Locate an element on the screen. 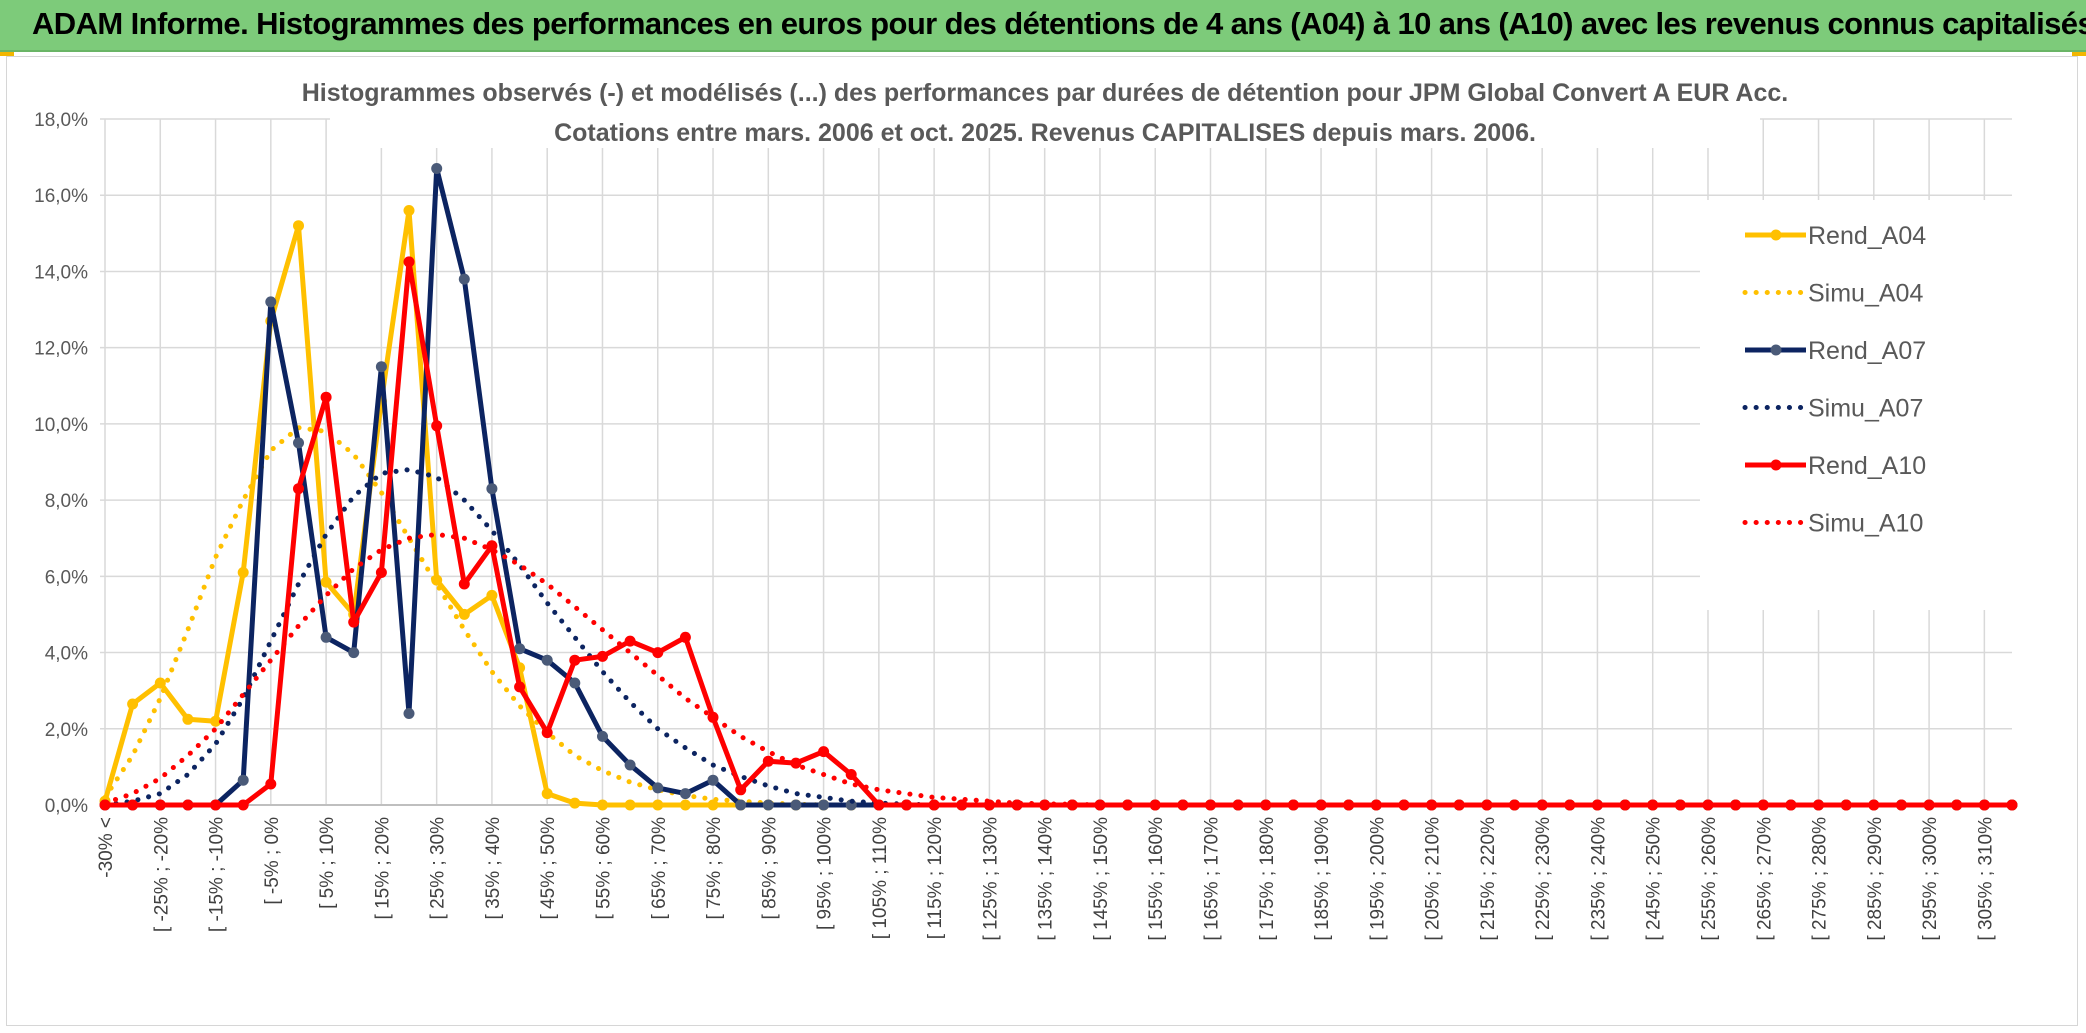 This screenshot has width=2086, height=1033. x-tick-label: [ 295% ; 300% is located at coordinates (1930, 879).